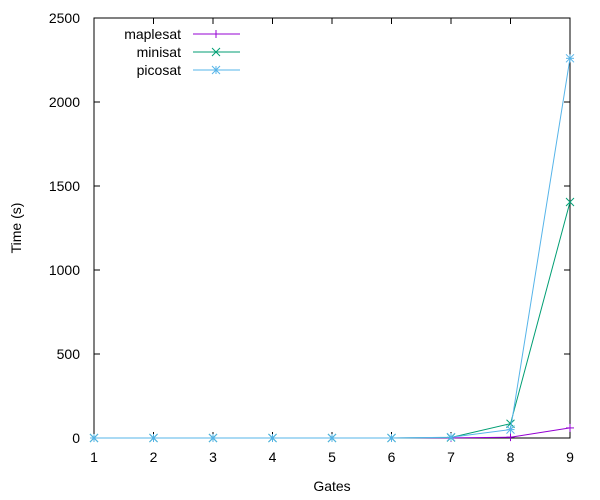  Describe the element at coordinates (64, 18) in the screenshot. I see `y-tick-label: 2500` at that location.